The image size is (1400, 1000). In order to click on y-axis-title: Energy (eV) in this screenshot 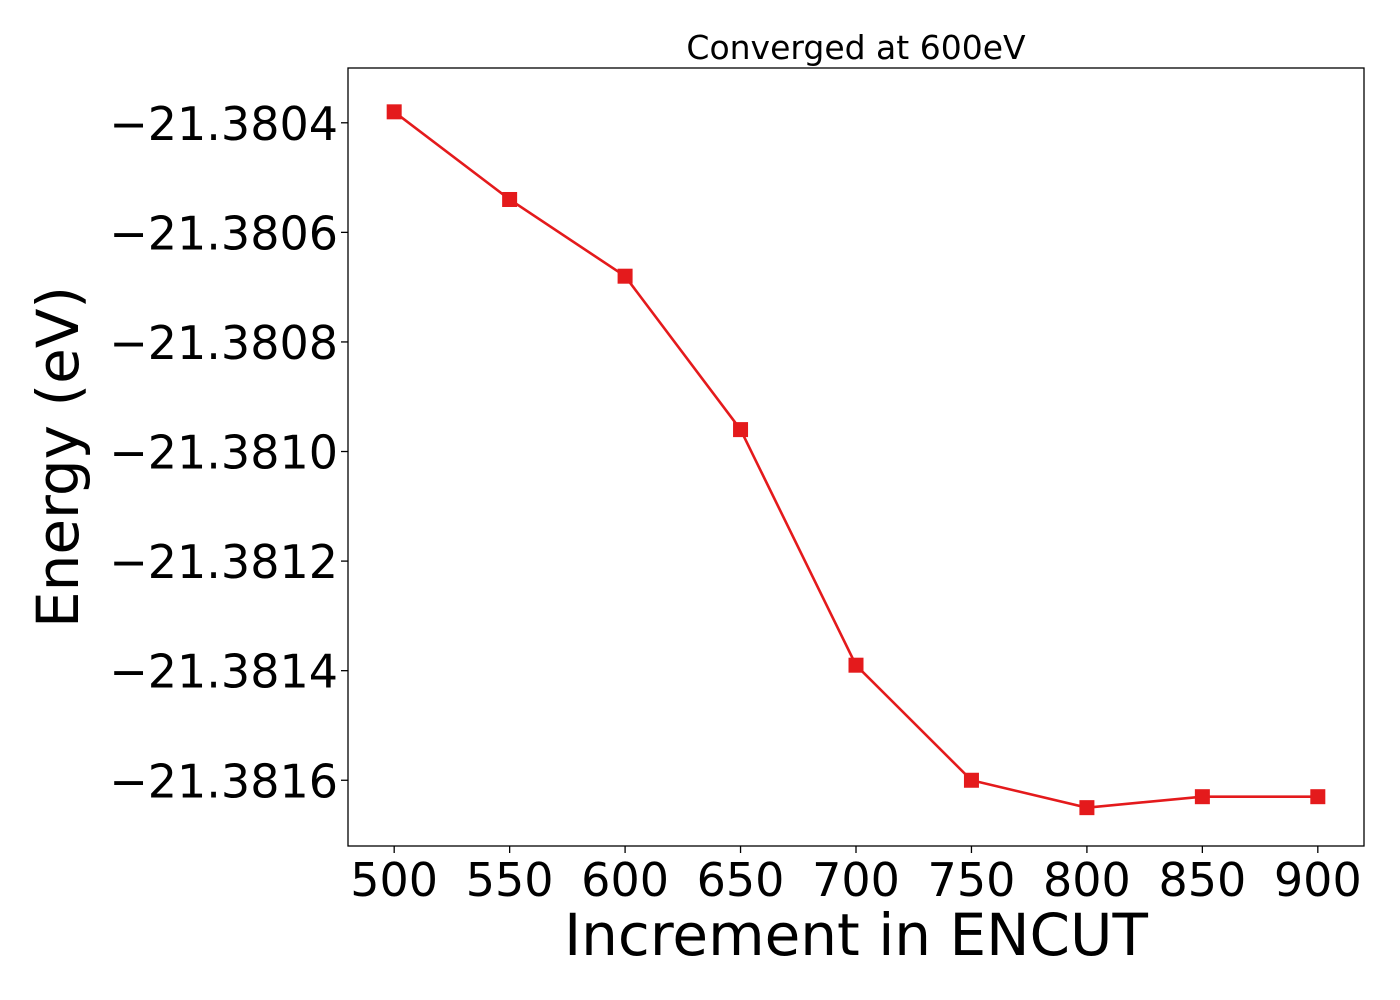, I will do `click(58, 457)`.